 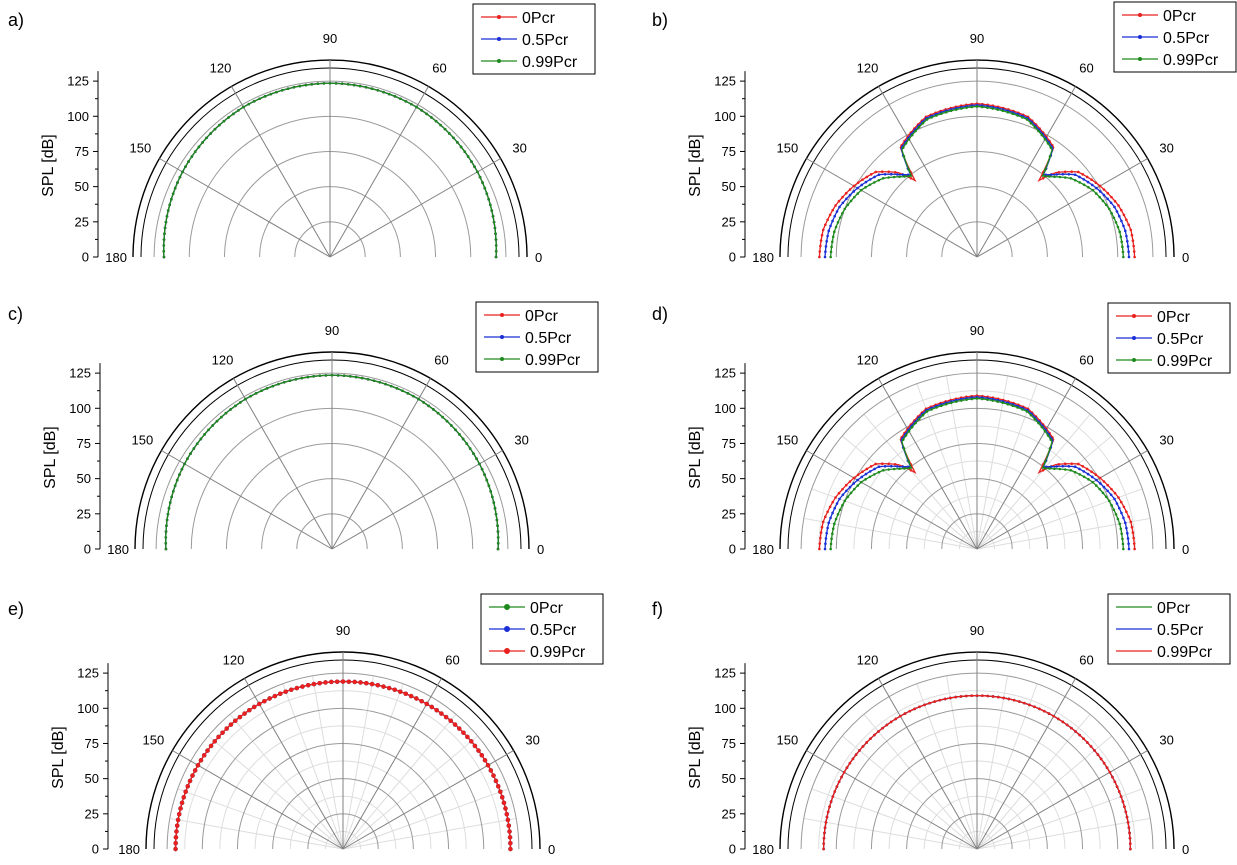 What do you see at coordinates (129, 849) in the screenshot?
I see `angle-tick-label: 180` at bounding box center [129, 849].